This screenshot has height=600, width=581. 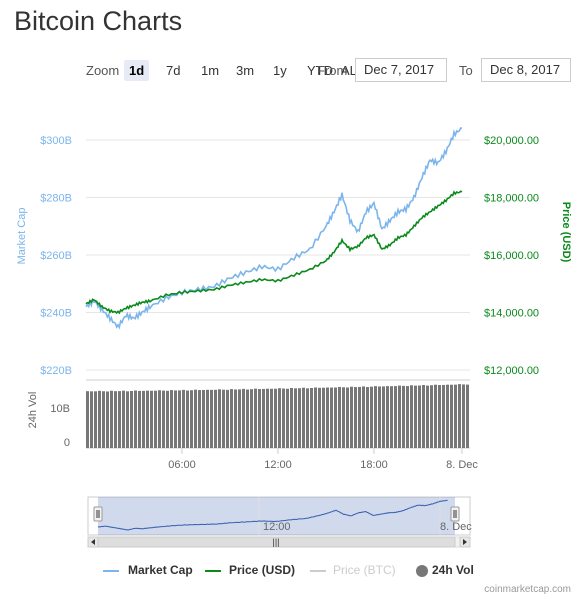 I want to click on zoom-button-ytd: YTD, so click(x=320, y=70).